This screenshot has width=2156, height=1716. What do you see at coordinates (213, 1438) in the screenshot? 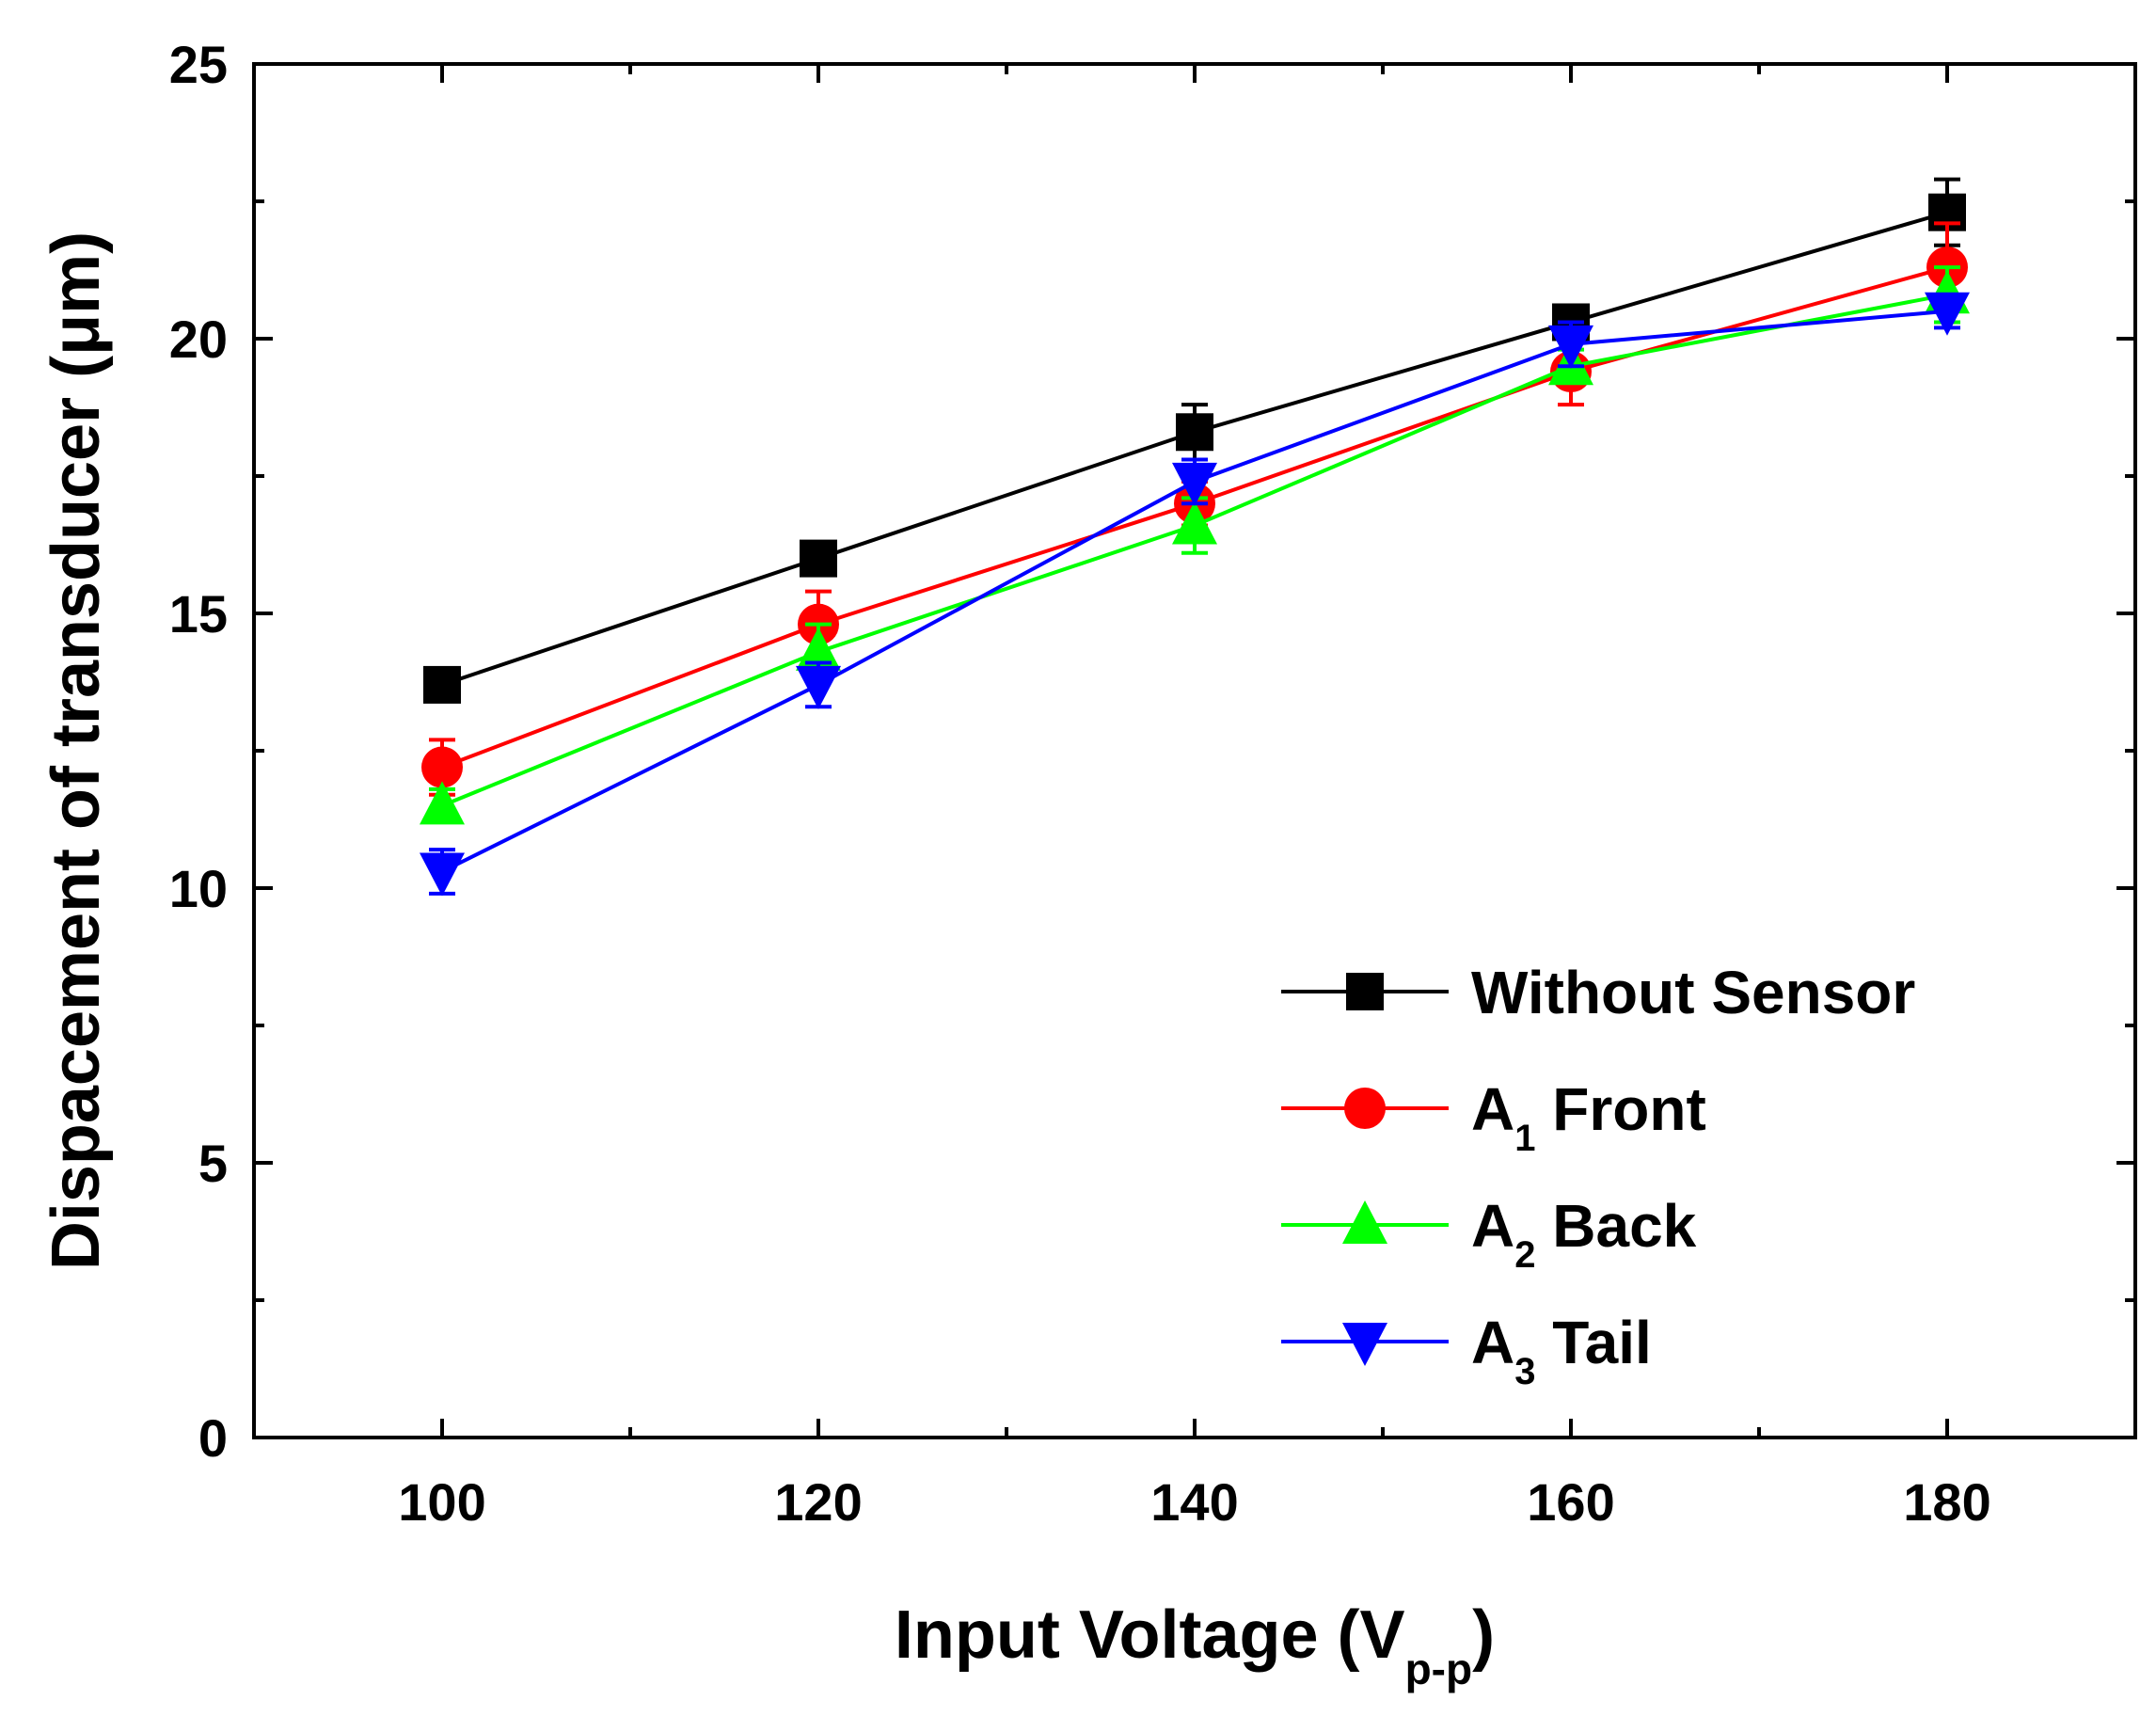
I see `y-tick-label: 0` at bounding box center [213, 1438].